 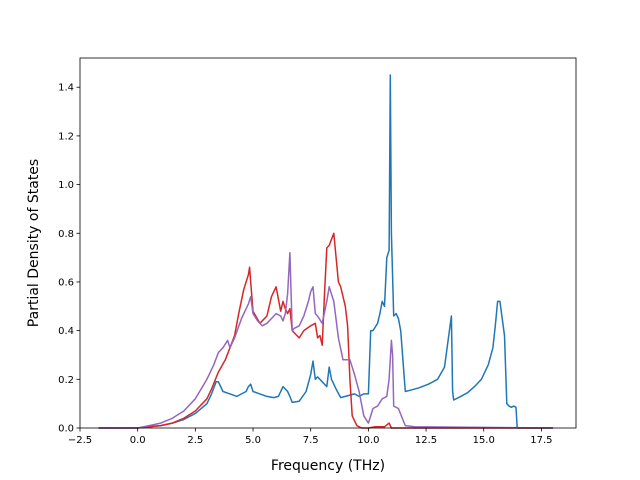 I want to click on y-tick-label: 0.2, so click(x=66, y=380).